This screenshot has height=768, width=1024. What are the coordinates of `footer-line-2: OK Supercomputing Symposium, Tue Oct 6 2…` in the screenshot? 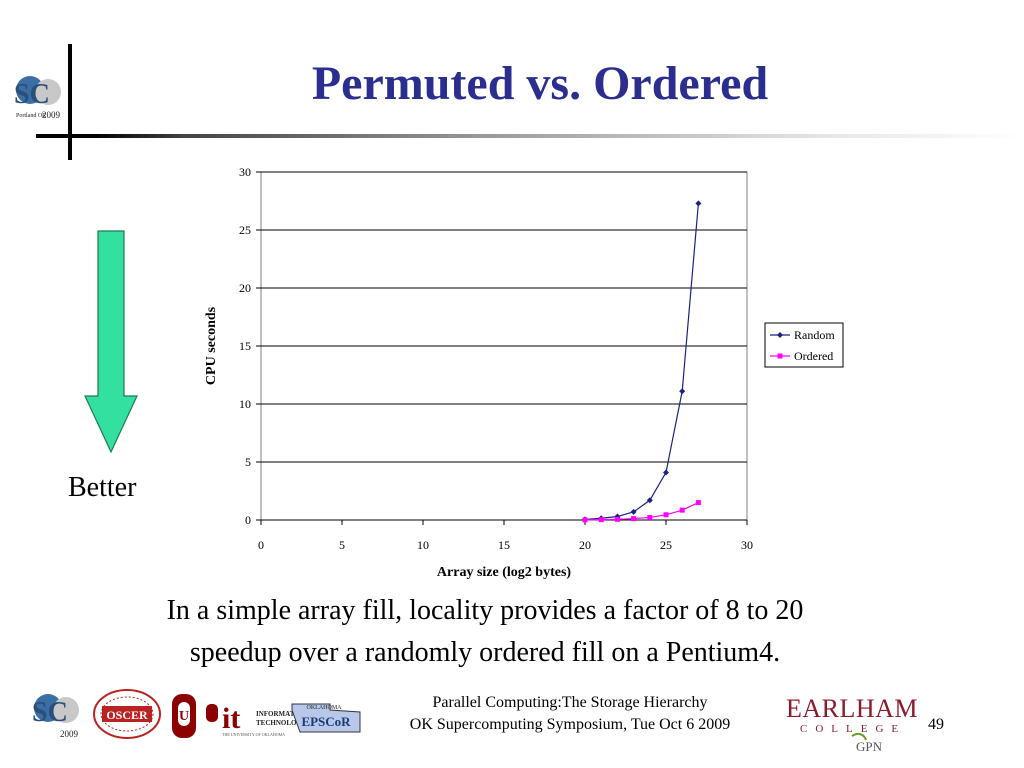 It's located at (570, 724).